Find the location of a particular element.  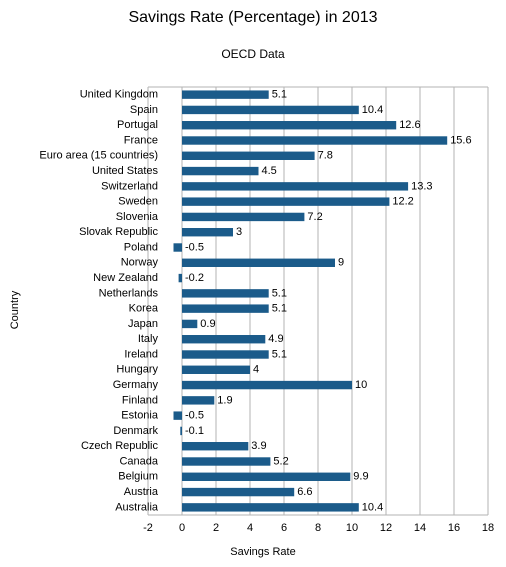

y-tick-label: Norway is located at coordinates (140, 263).